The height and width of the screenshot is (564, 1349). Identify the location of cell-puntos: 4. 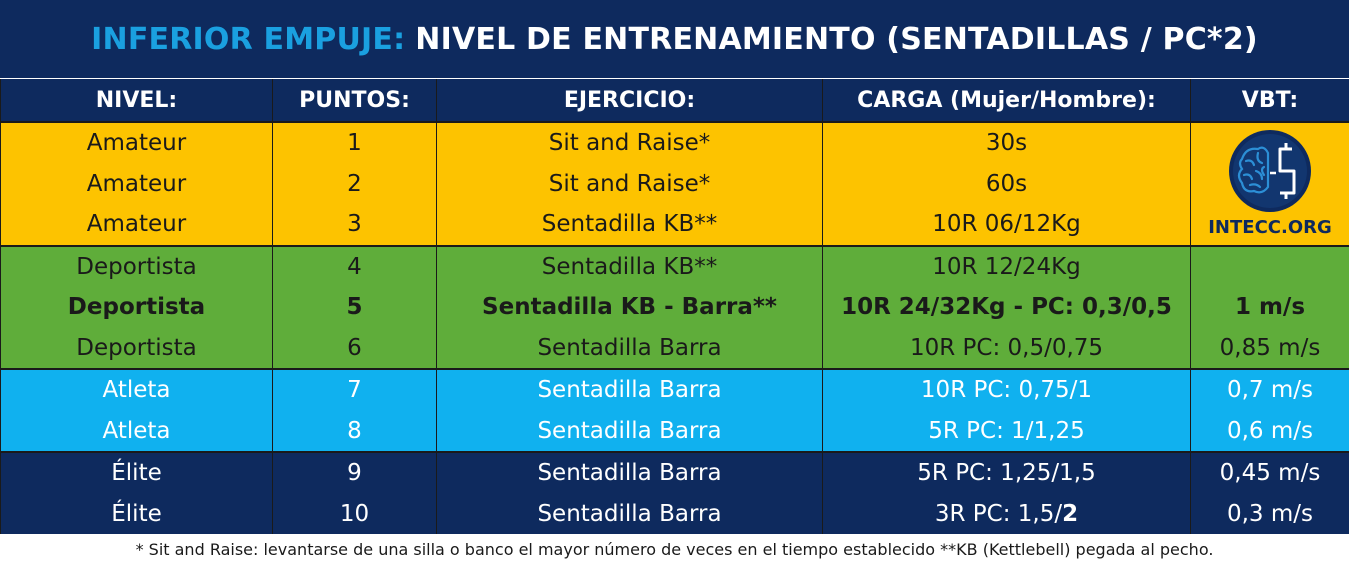
(354, 265).